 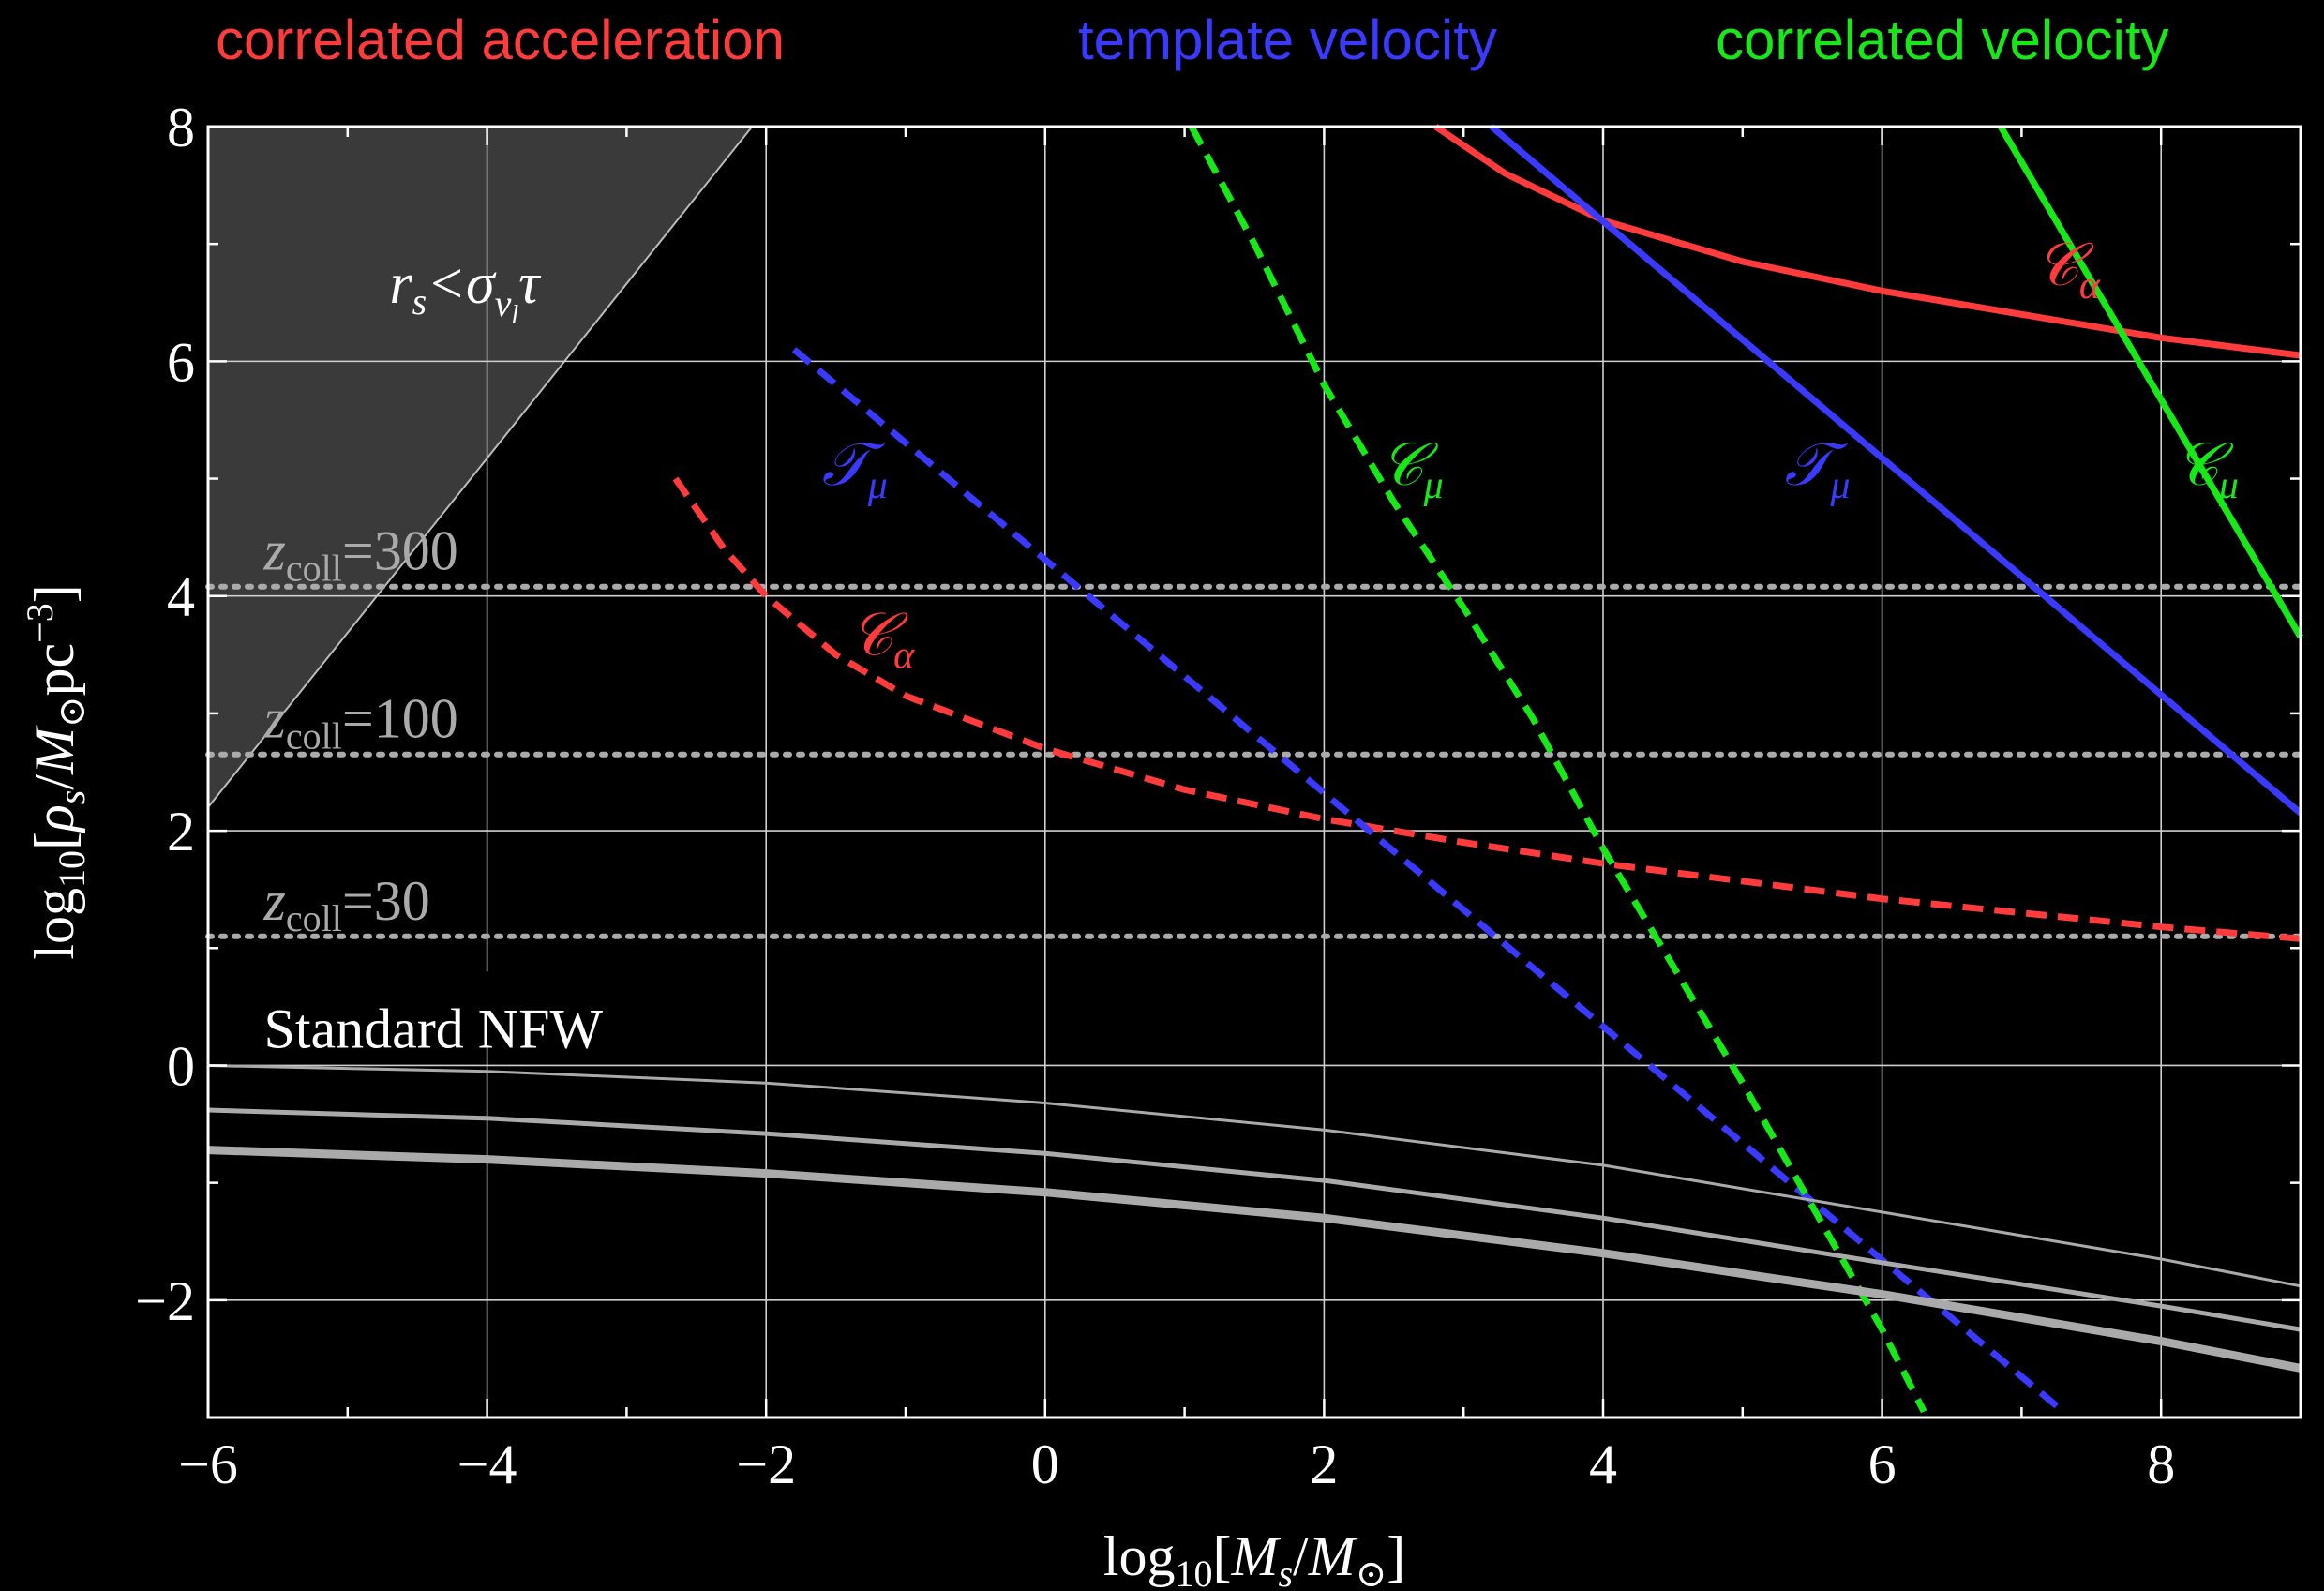 What do you see at coordinates (1324, 1464) in the screenshot?
I see `x-tick-label: 2` at bounding box center [1324, 1464].